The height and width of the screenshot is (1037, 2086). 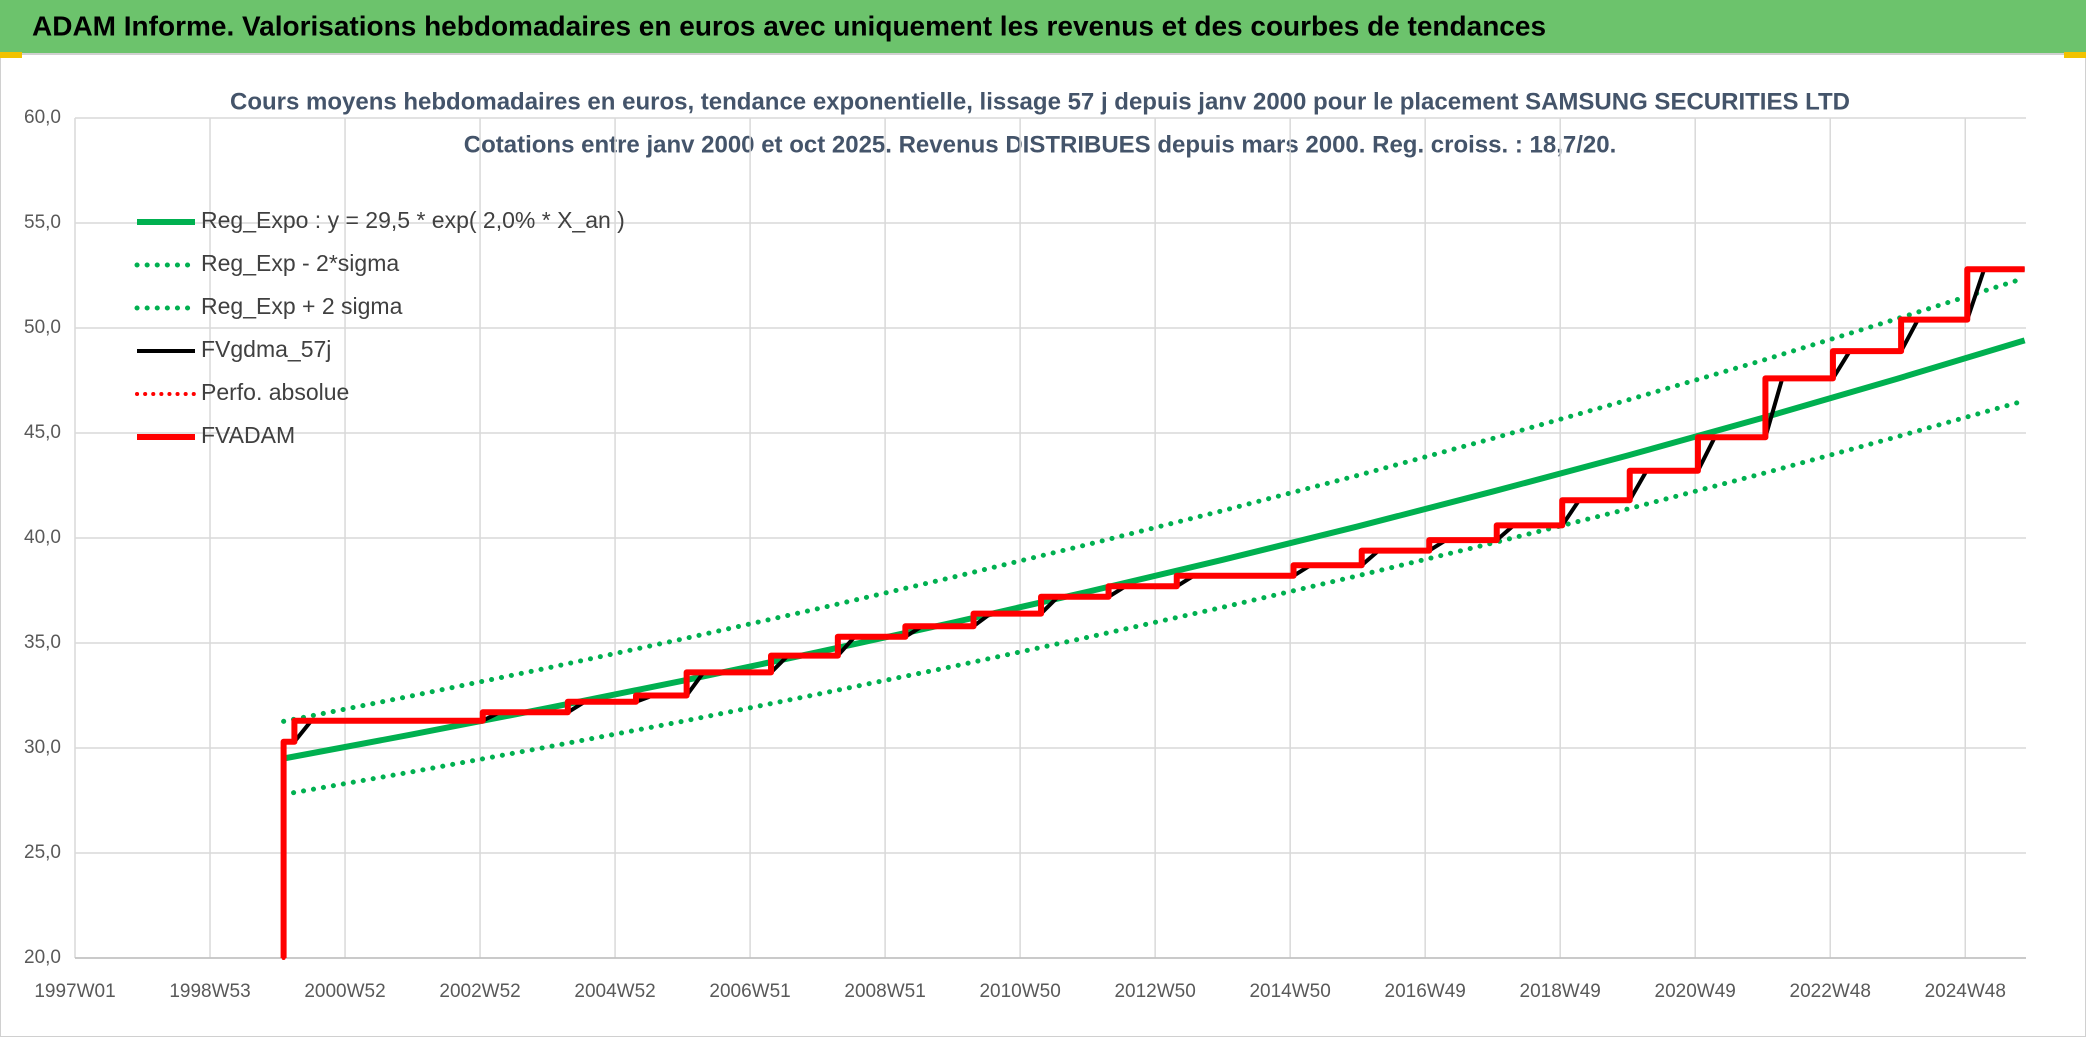 I want to click on x-tick-label: 2016W49, so click(x=1425, y=991).